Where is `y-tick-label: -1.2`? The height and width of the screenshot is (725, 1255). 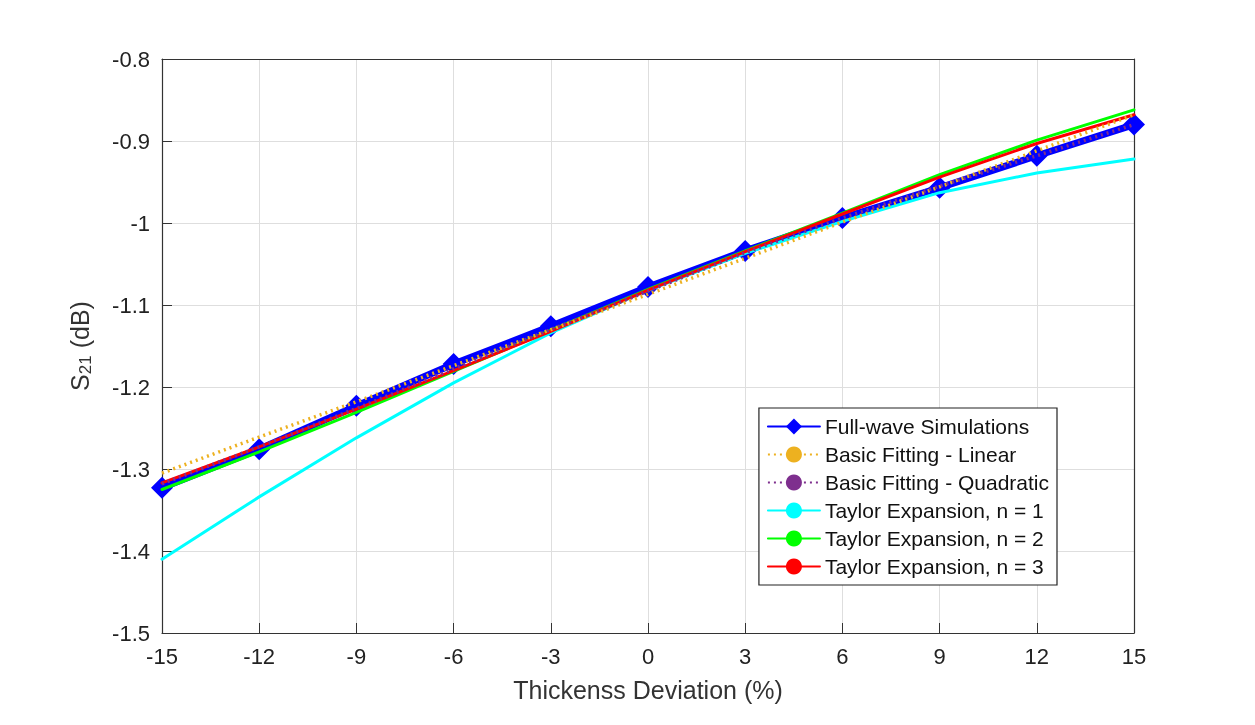 y-tick-label: -1.2 is located at coordinates (131, 387).